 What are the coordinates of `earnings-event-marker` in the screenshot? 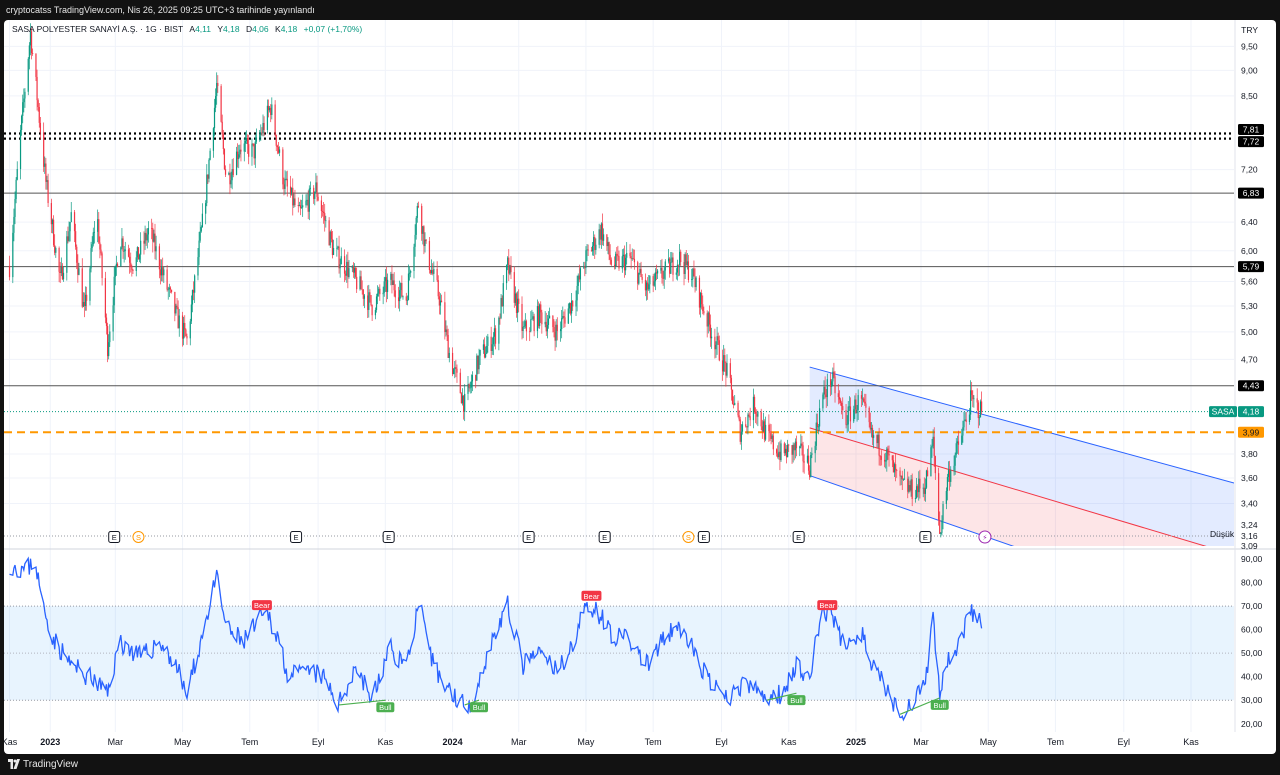 It's located at (925, 537).